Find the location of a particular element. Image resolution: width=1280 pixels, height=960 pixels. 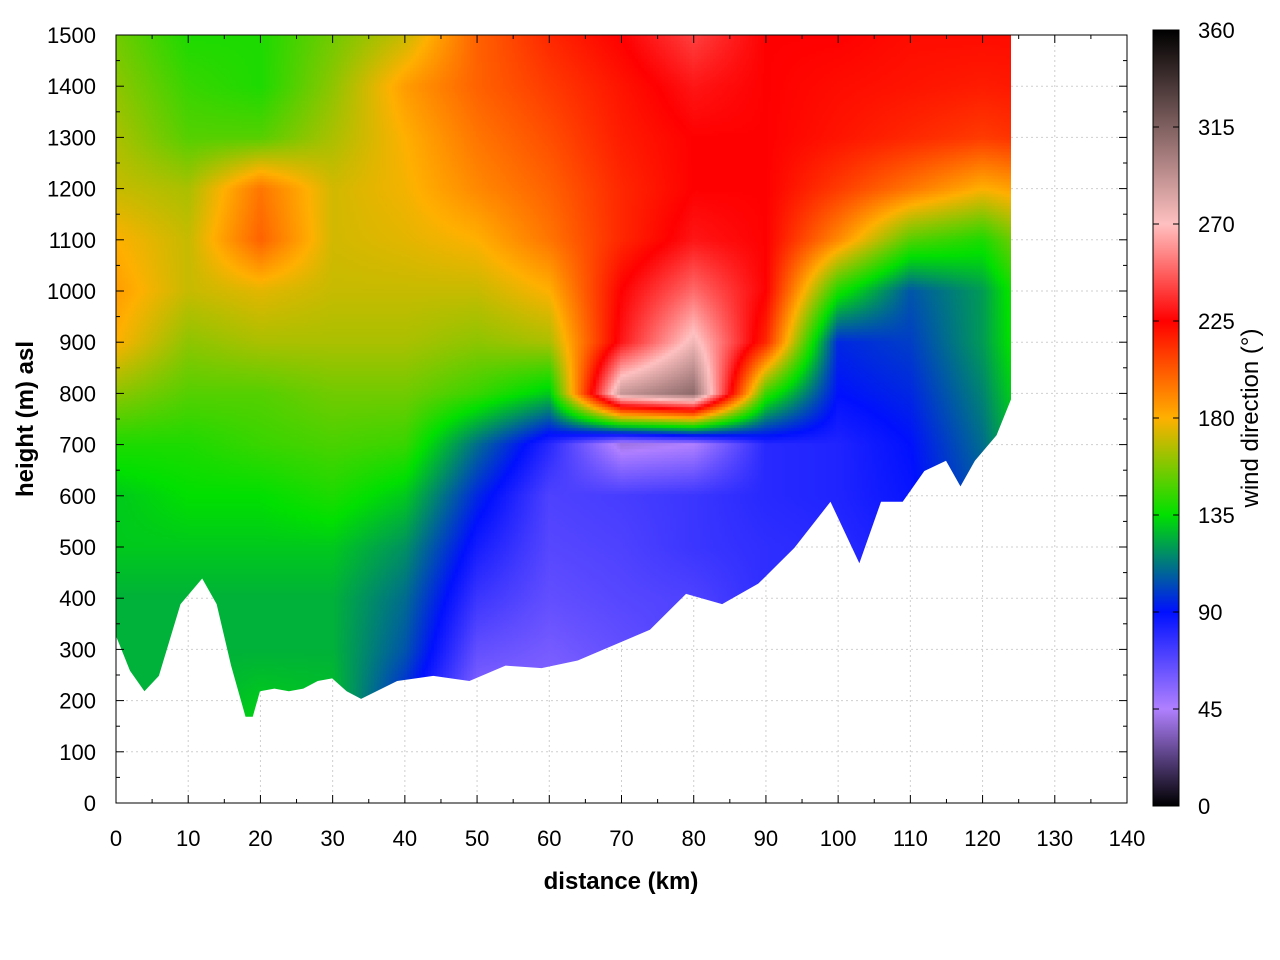

x-tick-label: 20 is located at coordinates (260, 838).